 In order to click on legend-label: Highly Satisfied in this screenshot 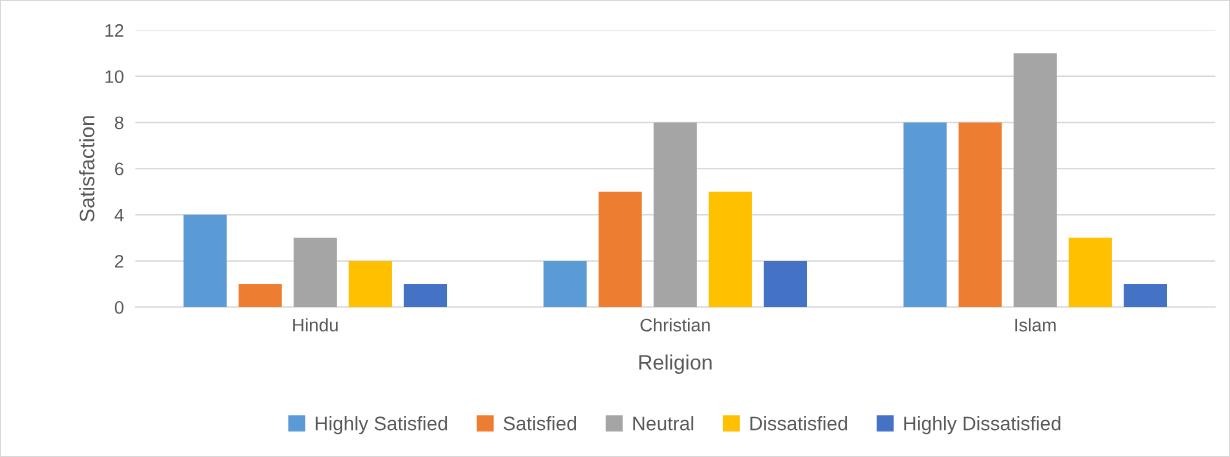, I will do `click(381, 425)`.